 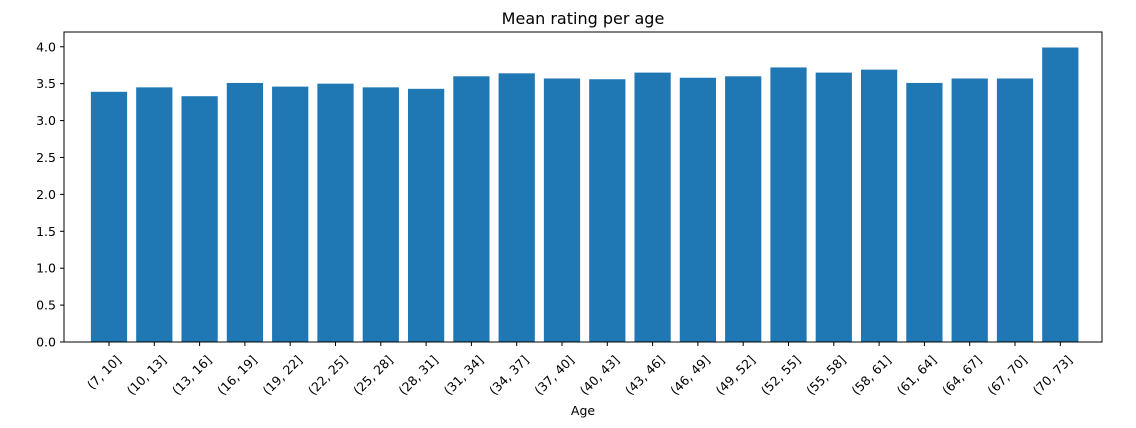 What do you see at coordinates (645, 375) in the screenshot?
I see `x-tick-label: (43, 46]` at bounding box center [645, 375].